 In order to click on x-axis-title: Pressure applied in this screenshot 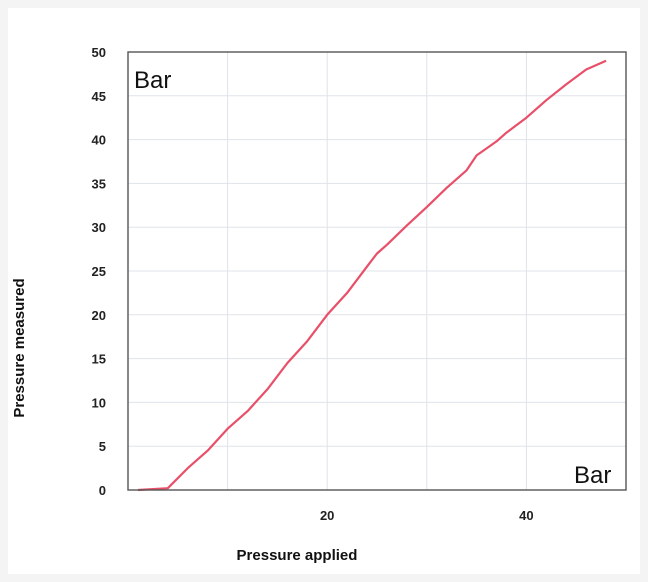, I will do `click(297, 555)`.